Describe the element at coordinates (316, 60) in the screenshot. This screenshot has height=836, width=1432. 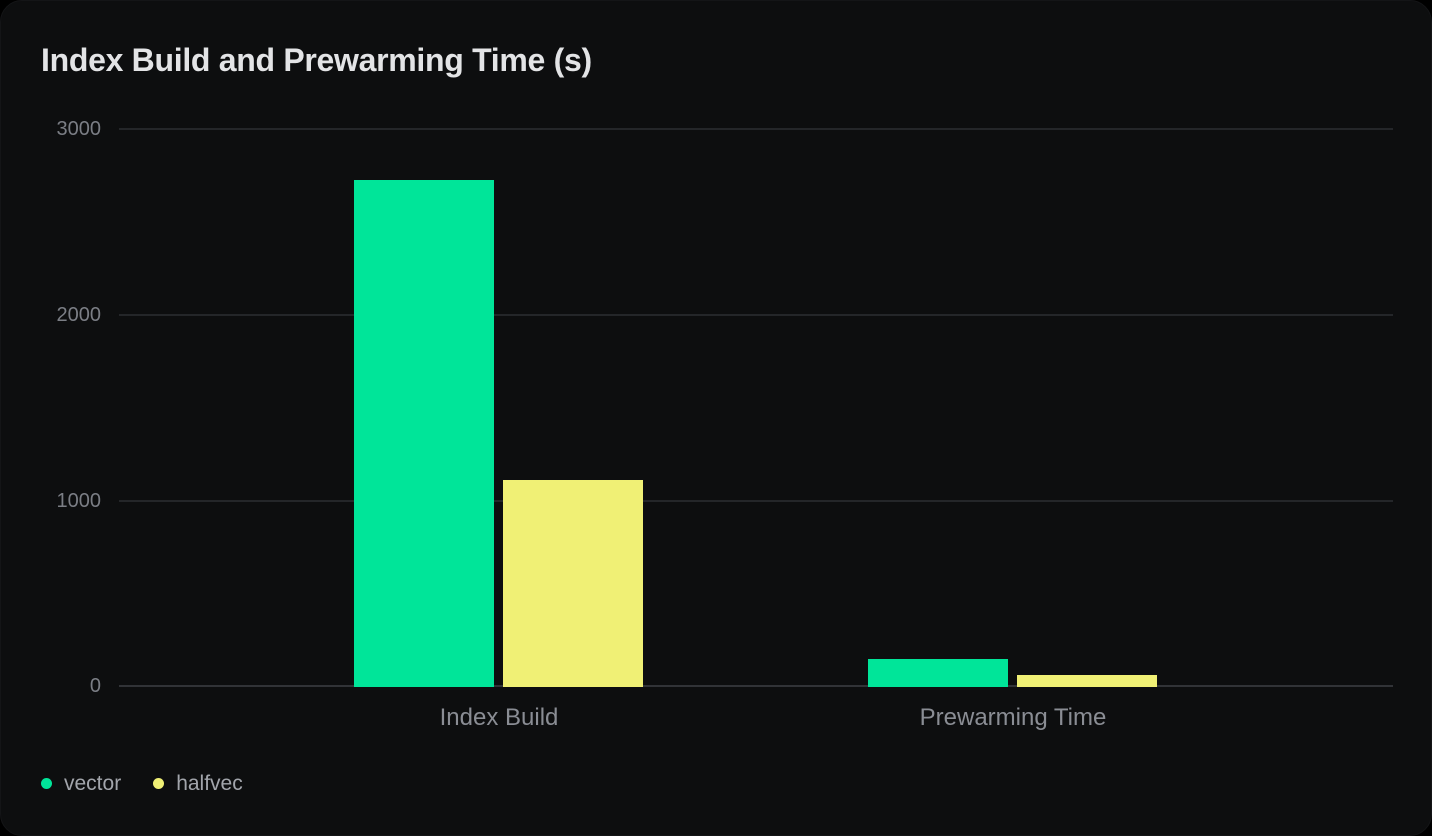
I see `chart-title: Index Build and Prewarming Time (s)` at that location.